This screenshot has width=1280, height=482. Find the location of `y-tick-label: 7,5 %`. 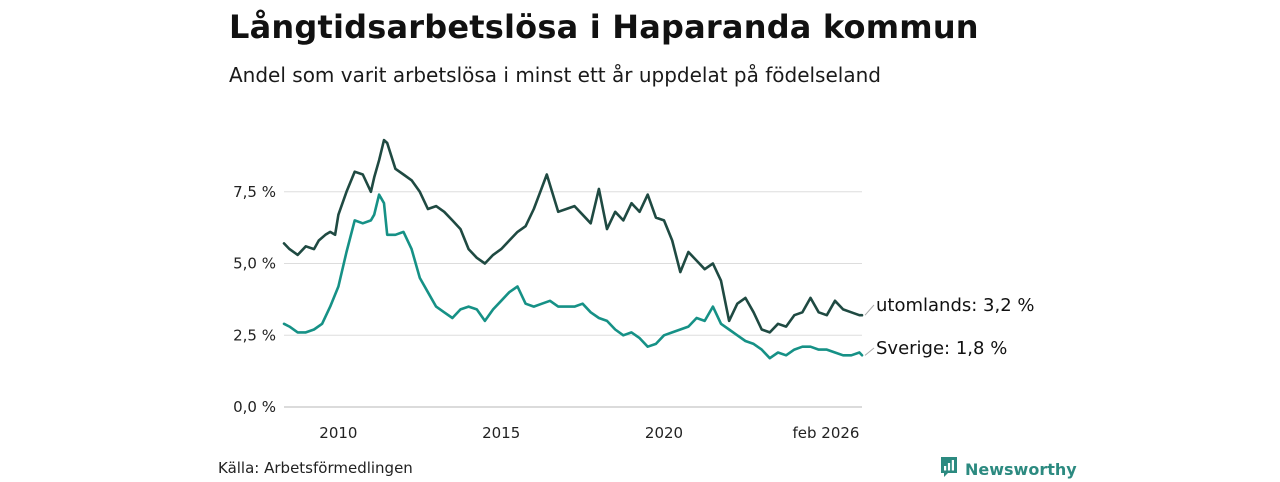

y-tick-label: 7,5 % is located at coordinates (254, 192).